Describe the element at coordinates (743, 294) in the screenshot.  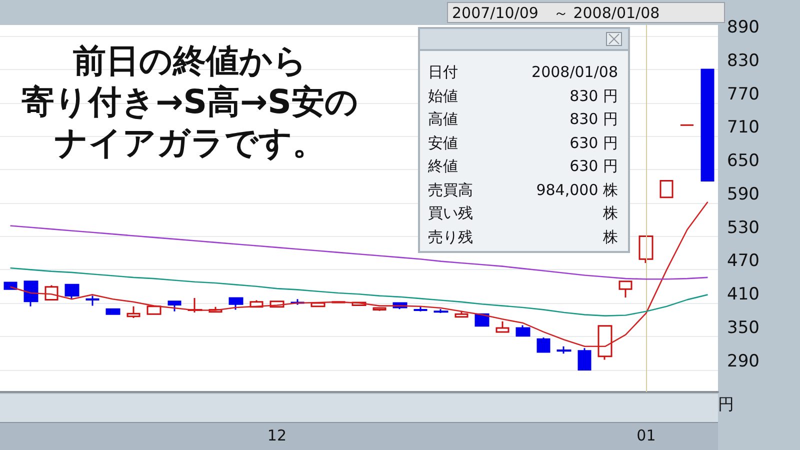
I see `y-tick-label: 410` at that location.